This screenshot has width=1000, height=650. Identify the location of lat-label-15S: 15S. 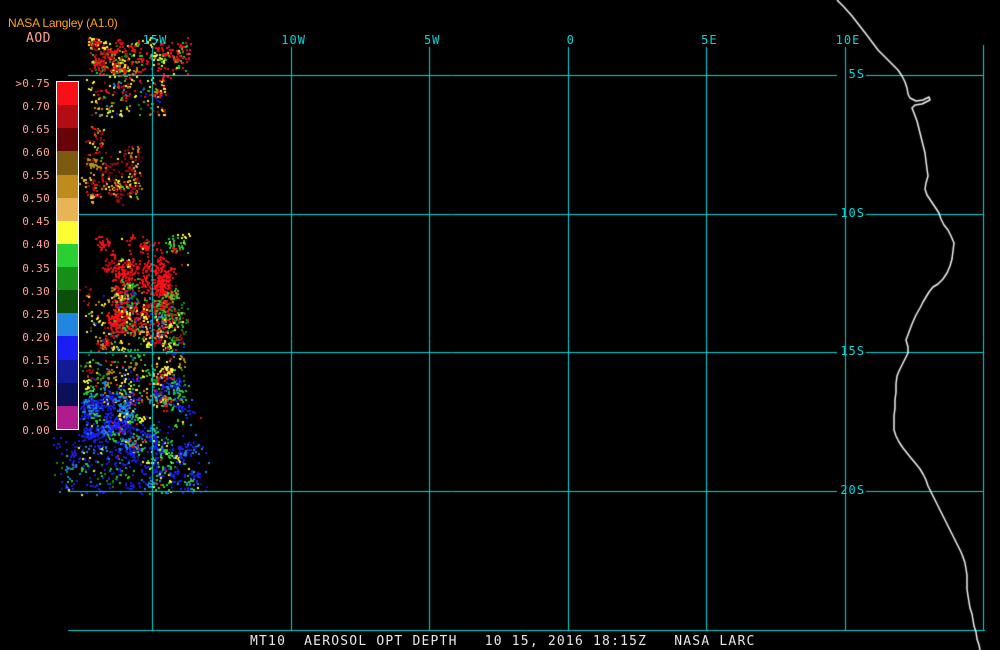
(852, 351).